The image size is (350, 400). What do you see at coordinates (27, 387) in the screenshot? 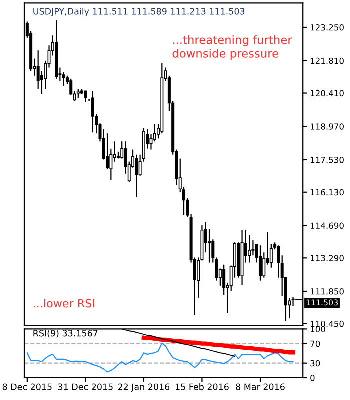
I see `x-tick-label: 8 Dec 2015` at bounding box center [27, 387].